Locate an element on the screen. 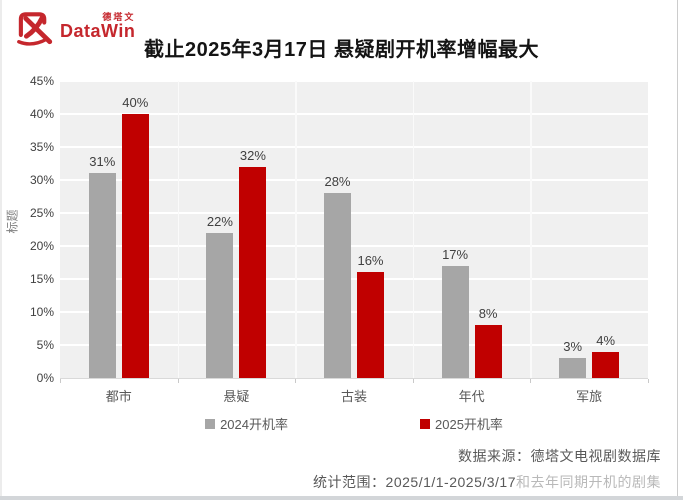  y-axis-tick-label: 0% is located at coordinates (45, 378).